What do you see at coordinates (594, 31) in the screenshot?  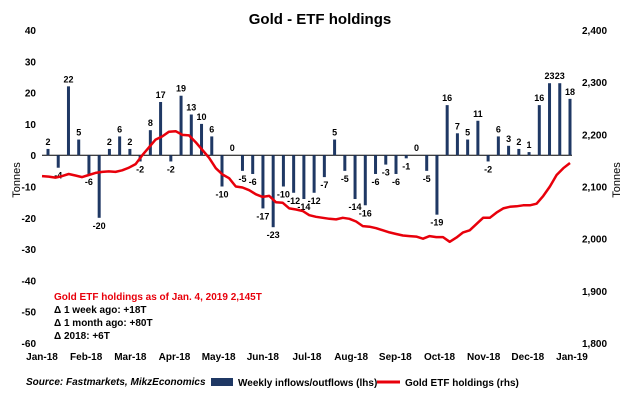 I see `right-tick-label: 2,400` at bounding box center [594, 31].